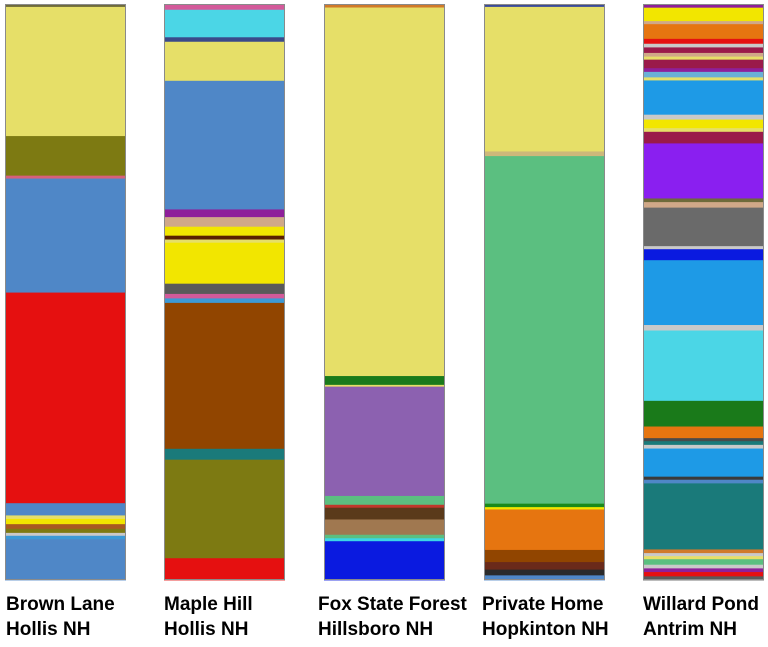 The image size is (768, 647). I want to click on column-label-line2: Hillsboro NH, so click(376, 629).